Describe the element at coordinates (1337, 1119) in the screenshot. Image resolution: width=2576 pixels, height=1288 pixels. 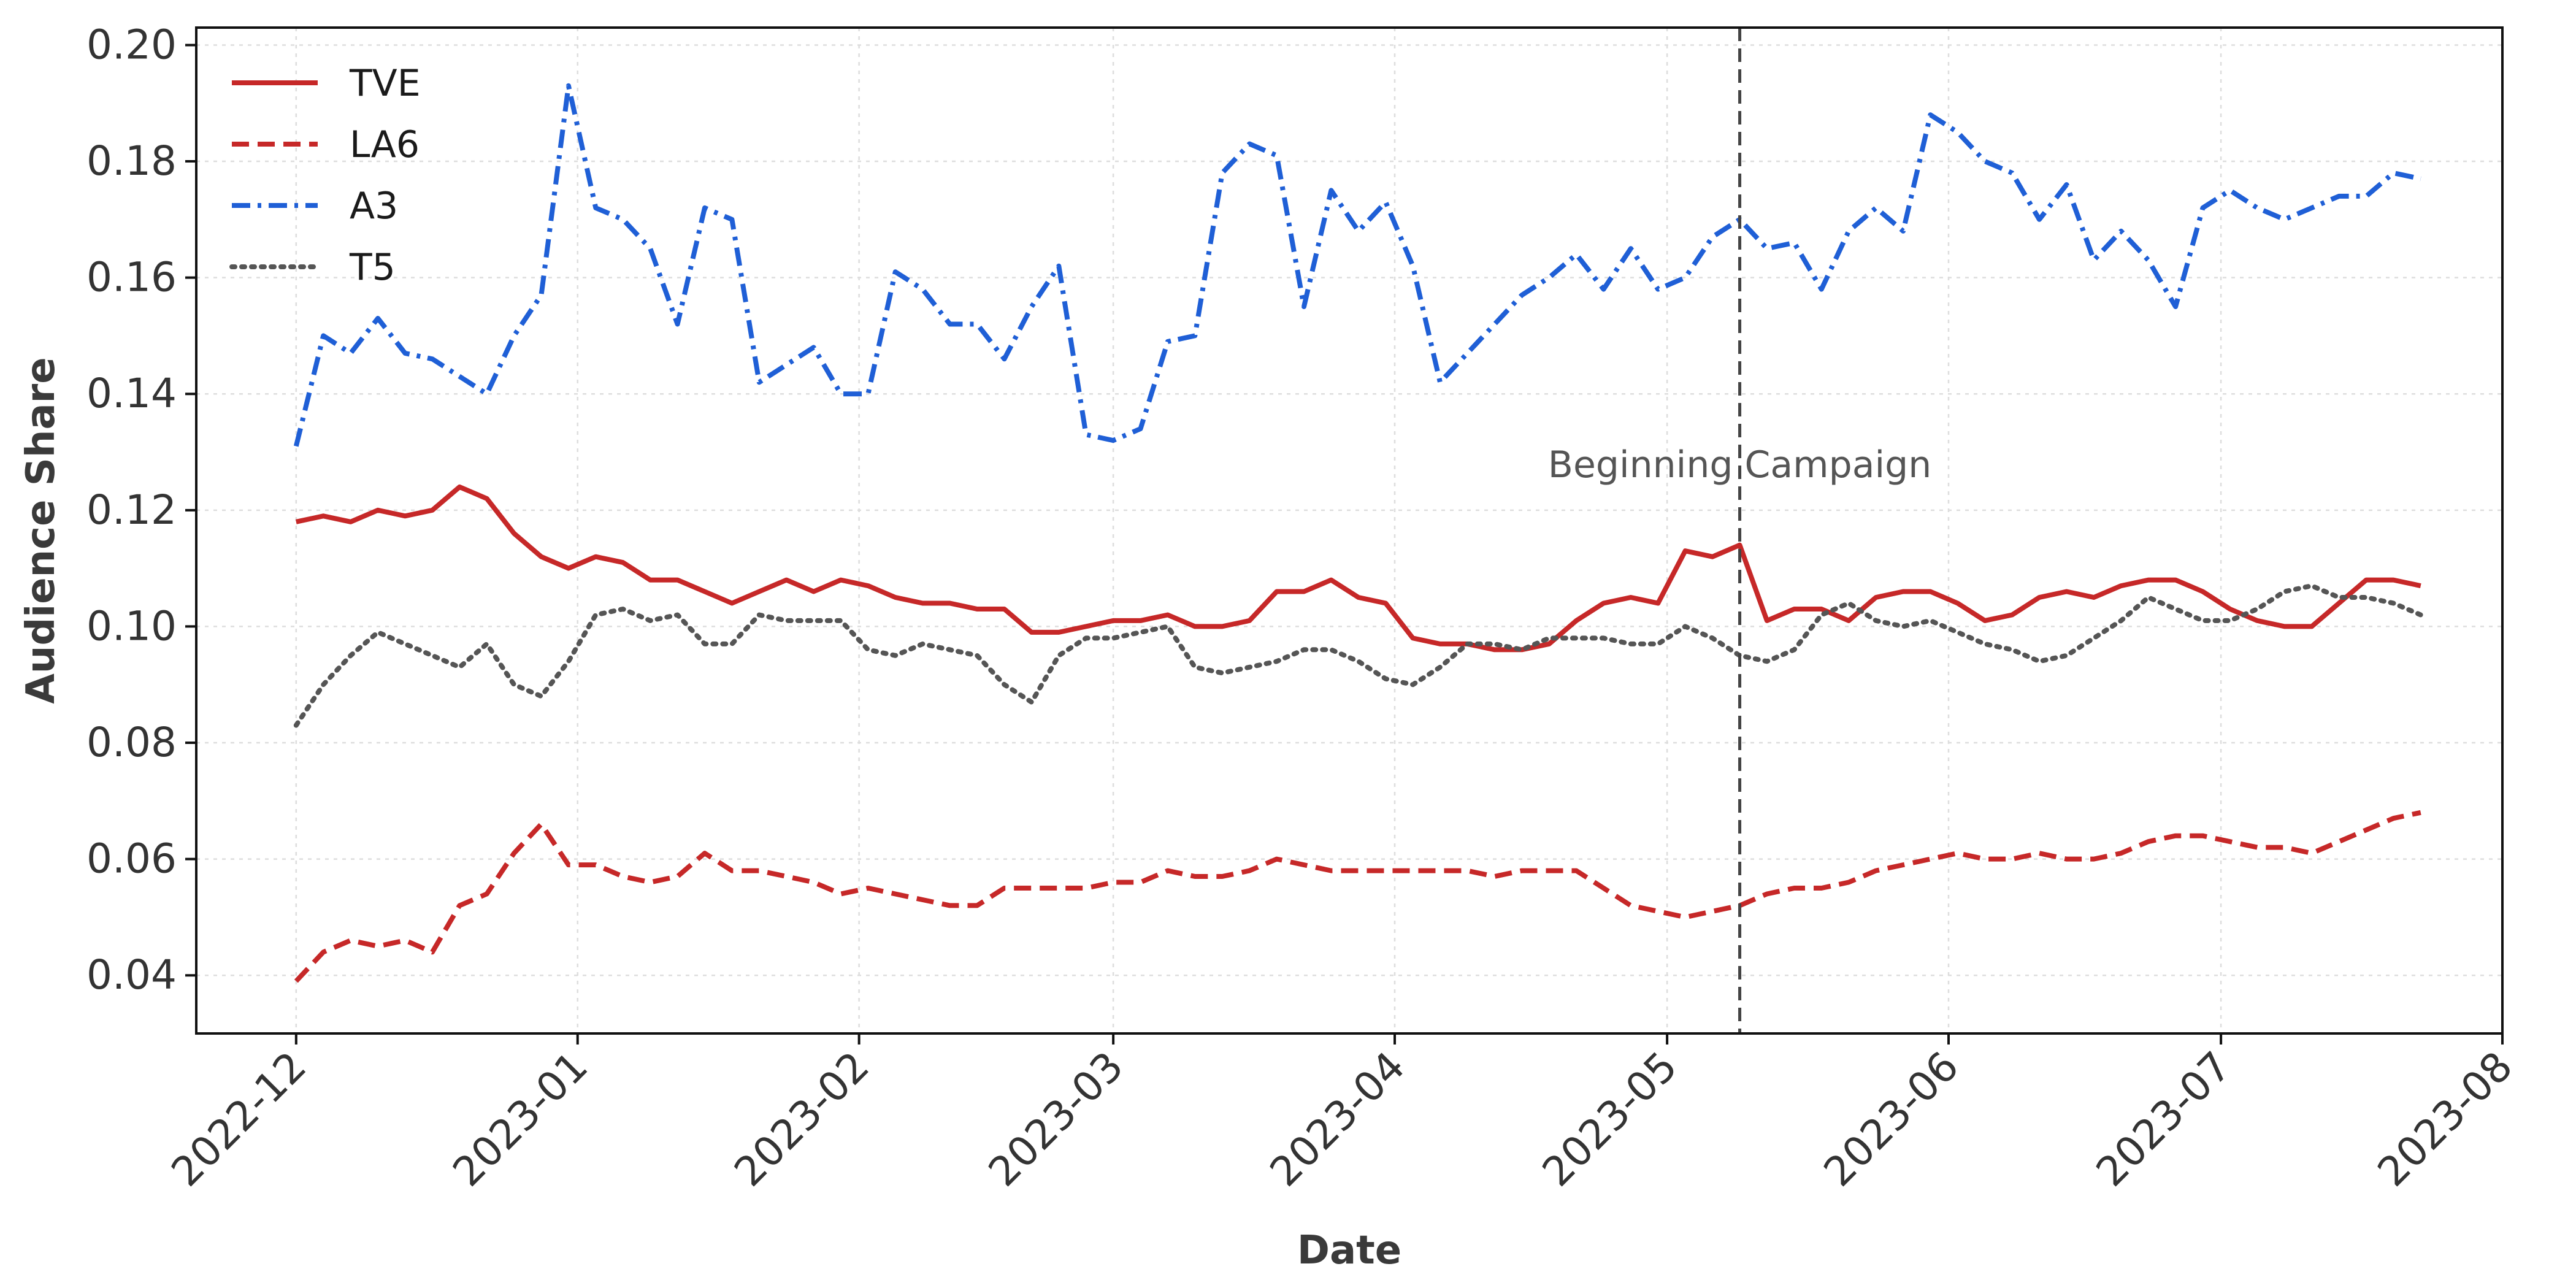
I see `x-tick-label: 2023-04` at that location.